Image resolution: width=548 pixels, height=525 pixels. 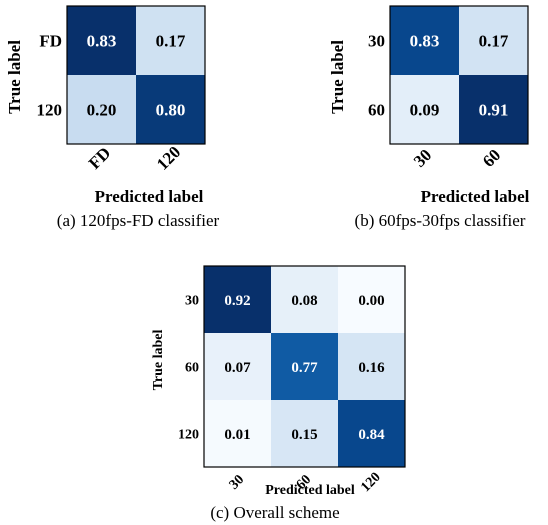 I want to click on panel-b-y-ticks: 30 60, so click(x=376, y=75).